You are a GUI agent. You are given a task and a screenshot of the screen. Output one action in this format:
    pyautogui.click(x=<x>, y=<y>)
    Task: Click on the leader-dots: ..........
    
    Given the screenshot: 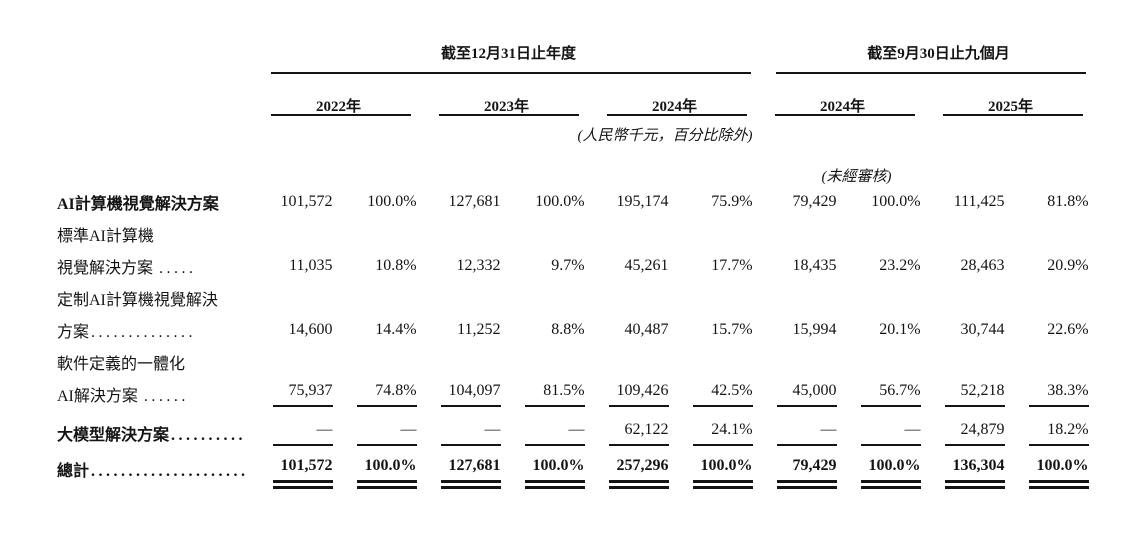 What is the action you would take?
    pyautogui.click(x=209, y=435)
    